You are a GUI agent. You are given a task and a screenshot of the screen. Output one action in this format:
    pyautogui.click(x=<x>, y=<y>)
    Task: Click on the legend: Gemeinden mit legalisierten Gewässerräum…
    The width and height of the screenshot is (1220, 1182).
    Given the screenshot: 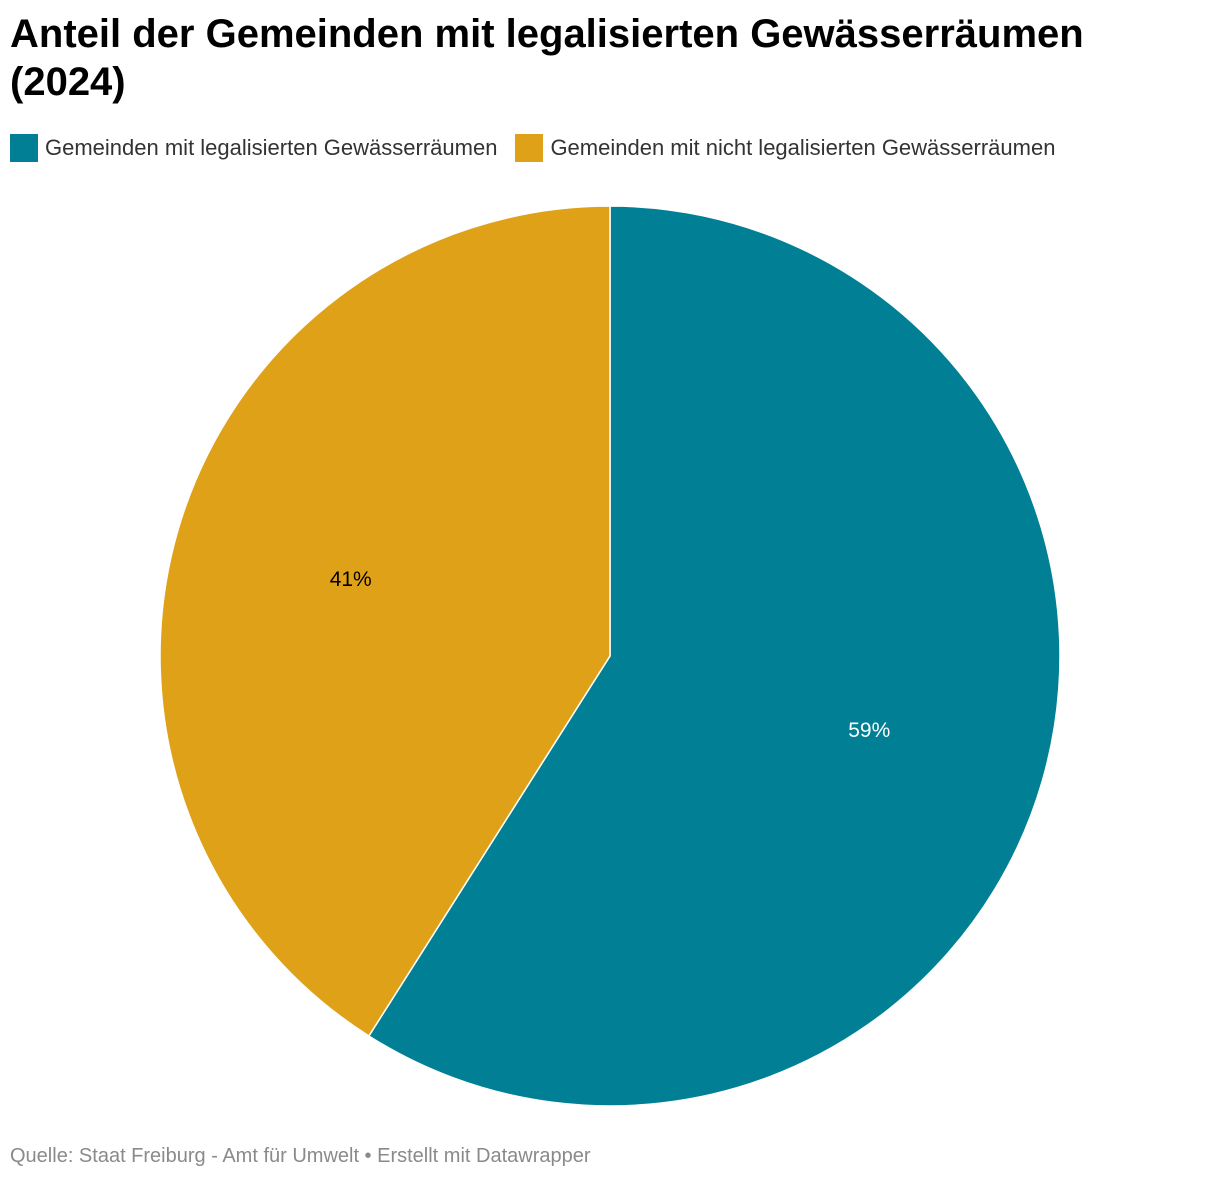 What is the action you would take?
    pyautogui.click(x=541, y=148)
    